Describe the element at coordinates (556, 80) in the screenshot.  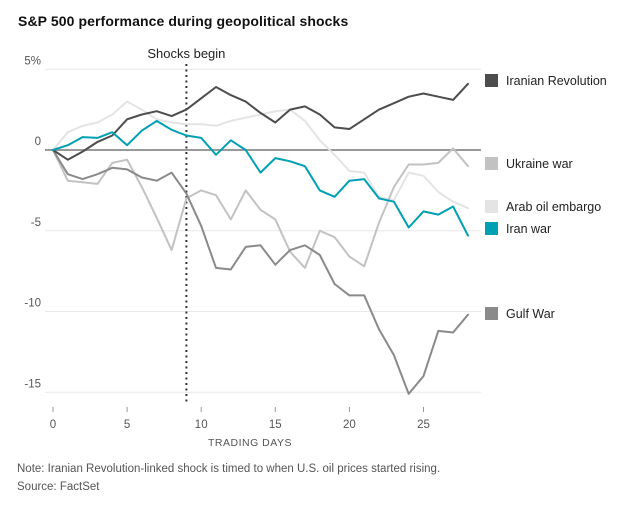
I see `legend-label: Iranian Revolution` at that location.